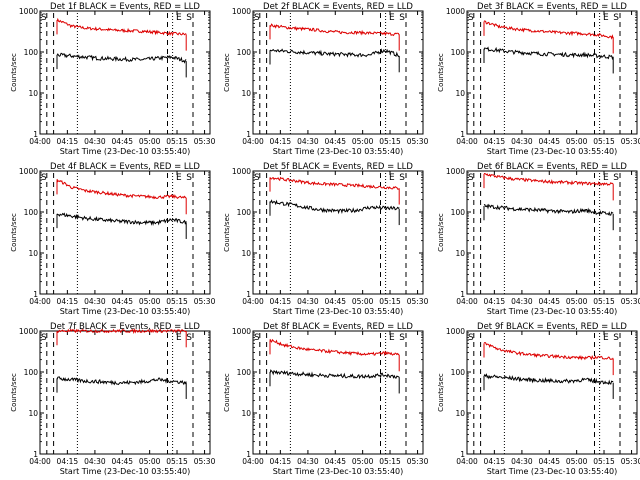 The height and width of the screenshot is (480, 640). Describe the element at coordinates (125, 167) in the screenshot. I see `panel-title: Det 4f BLACK = Events, RED = LLD` at that location.